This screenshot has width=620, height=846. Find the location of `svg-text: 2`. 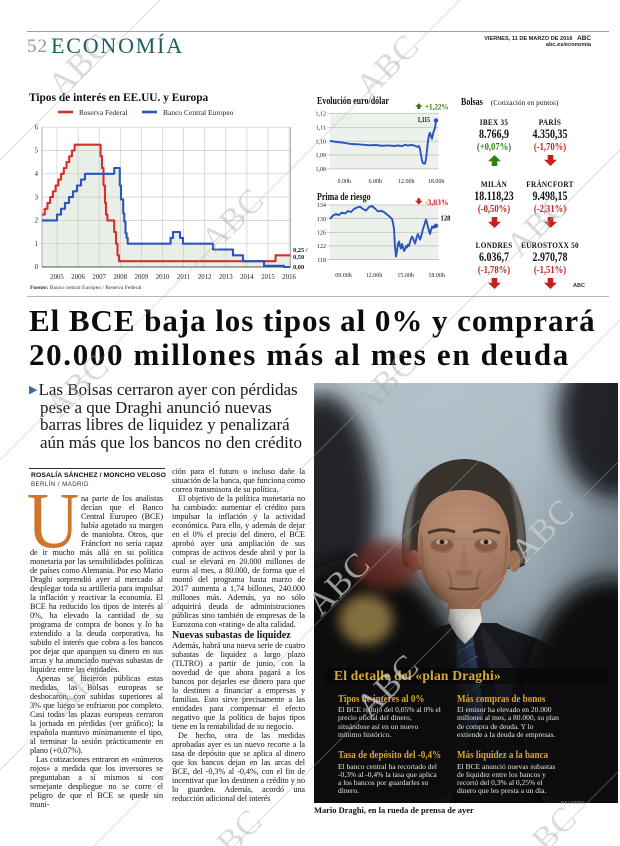

svg-text: 2 is located at coordinates (37, 221).